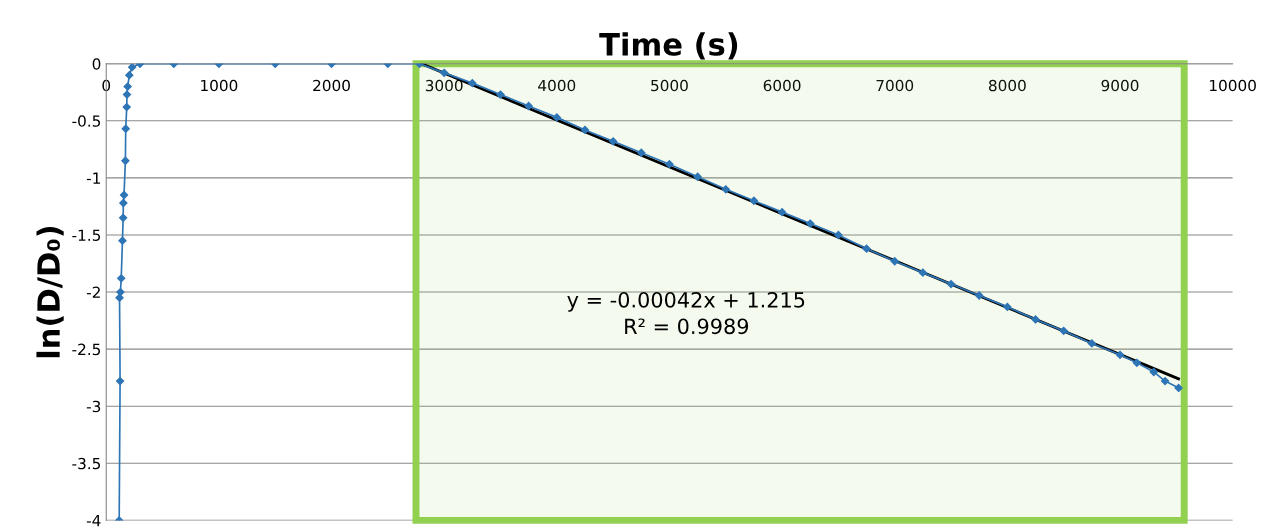 Image resolution: width=1280 pixels, height=531 pixels. What do you see at coordinates (93, 292) in the screenshot?
I see `y-tick-label: -2` at bounding box center [93, 292].